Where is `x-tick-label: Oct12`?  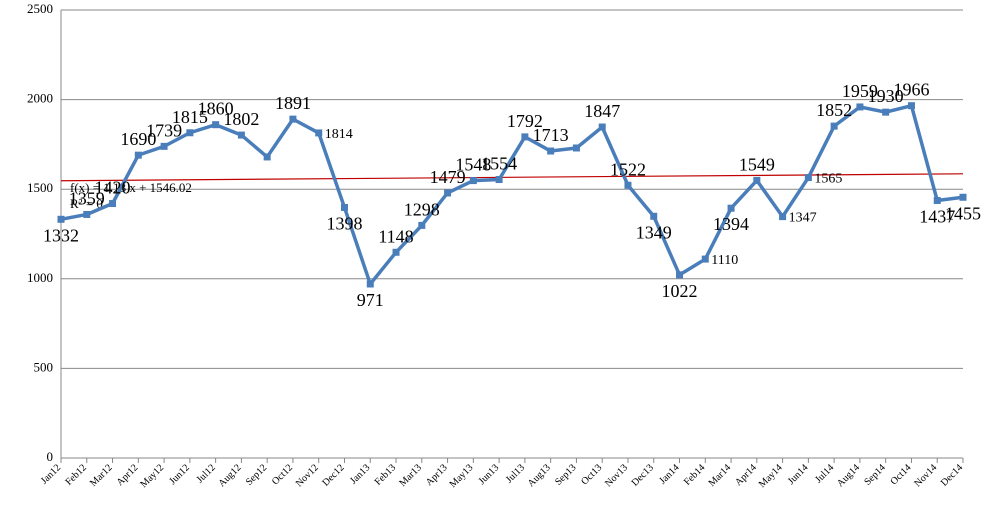
x-tick-label: Oct12 is located at coordinates (282, 474).